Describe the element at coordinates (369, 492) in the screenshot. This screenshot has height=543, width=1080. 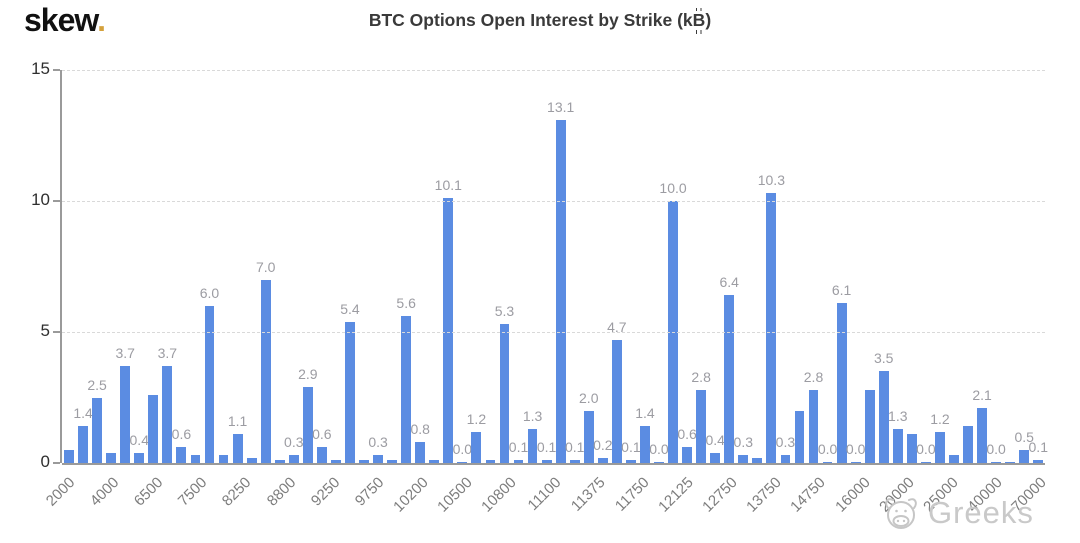
I see `x-tick-label: 9750` at that location.